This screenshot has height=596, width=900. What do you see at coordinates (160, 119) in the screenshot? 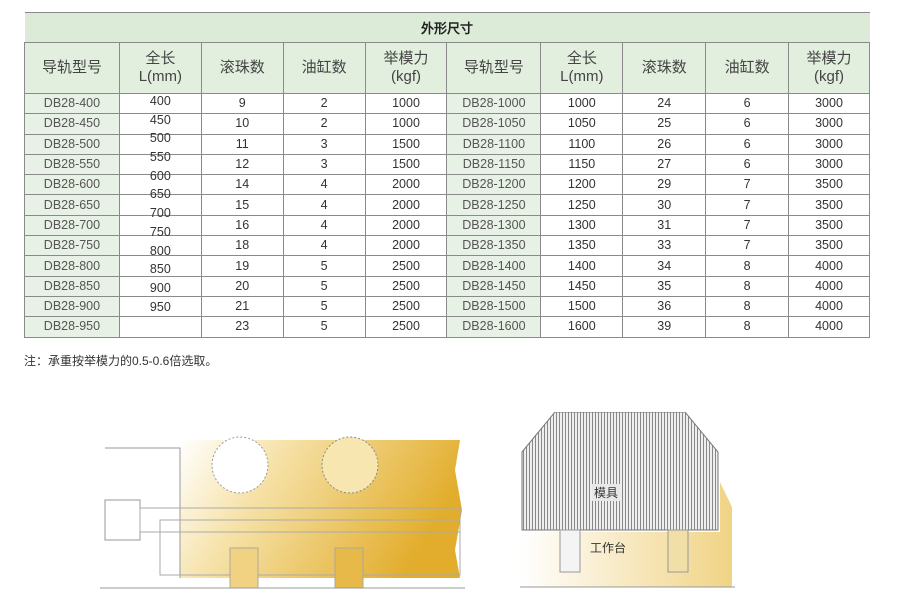
I see `length-value: 450` at bounding box center [160, 119].